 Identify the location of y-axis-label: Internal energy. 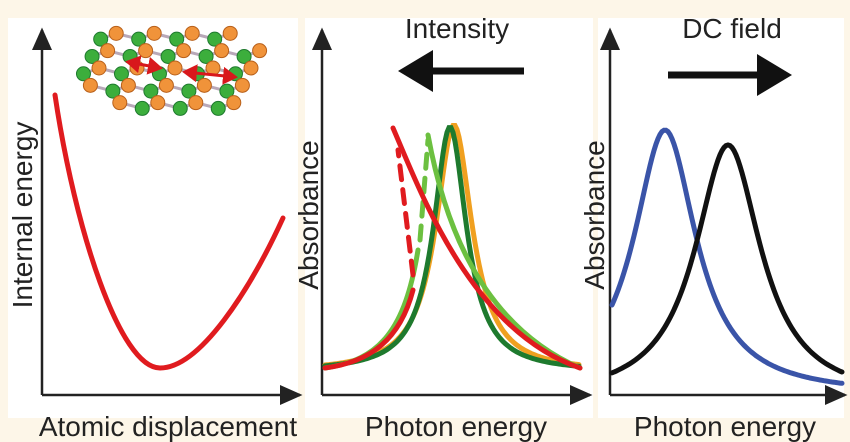
(22, 215).